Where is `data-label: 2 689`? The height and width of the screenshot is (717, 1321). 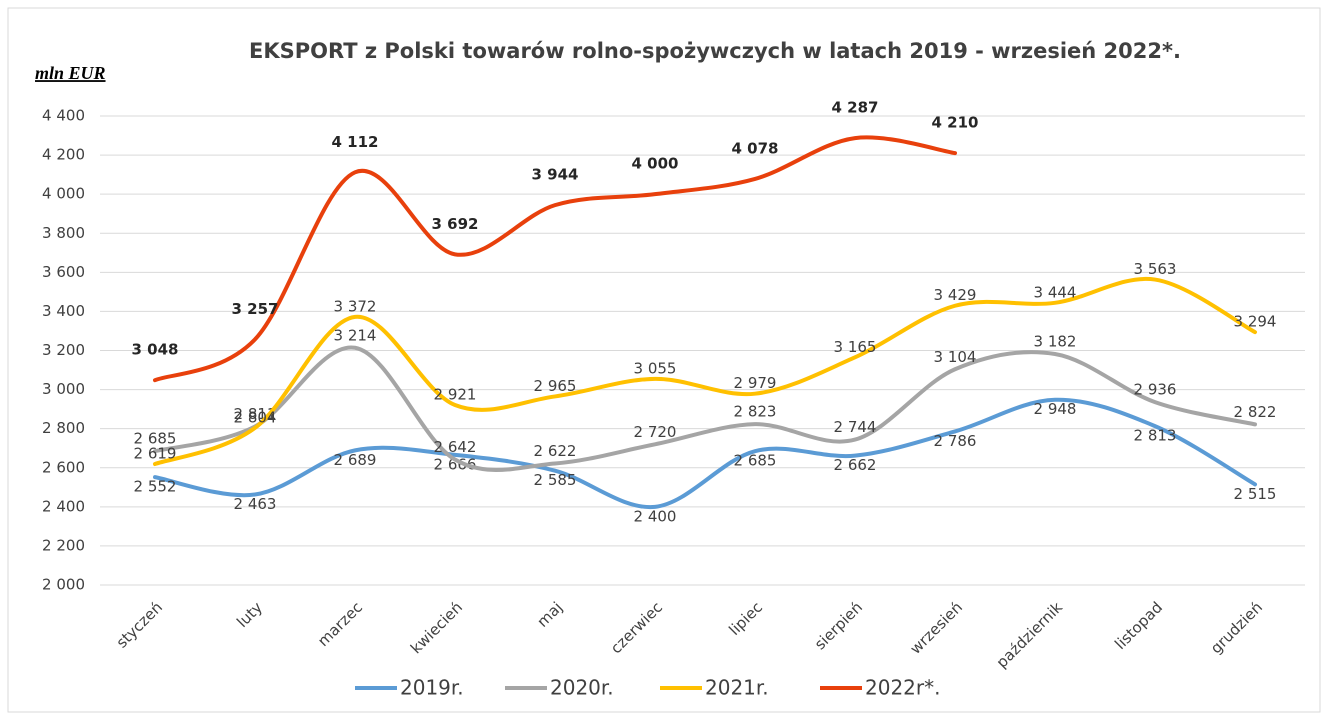
data-label: 2 689 is located at coordinates (355, 460).